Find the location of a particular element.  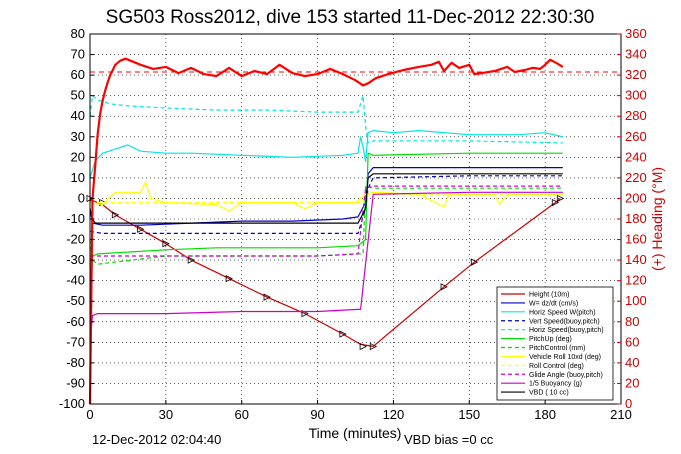

legend-label: 1/5 Buoyancy (g) is located at coordinates (555, 384).